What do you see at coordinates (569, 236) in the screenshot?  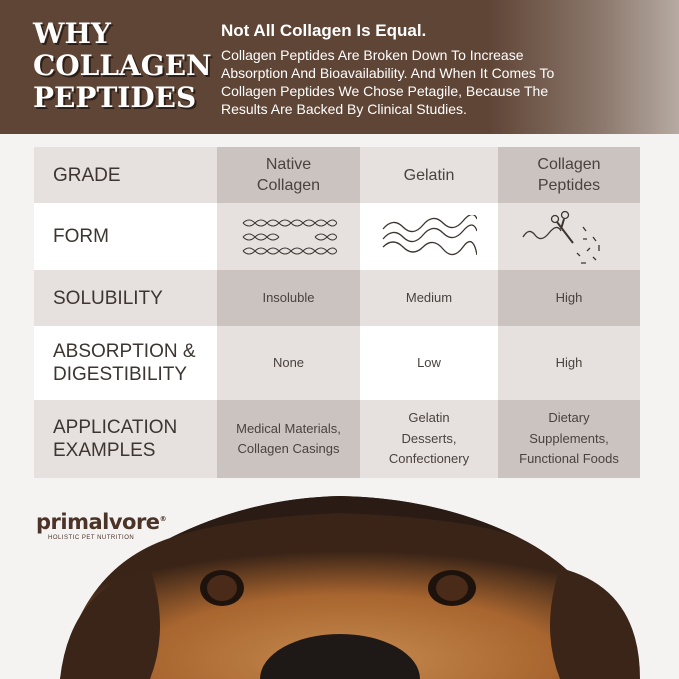 I see `scissors-cut-strand-icon` at bounding box center [569, 236].